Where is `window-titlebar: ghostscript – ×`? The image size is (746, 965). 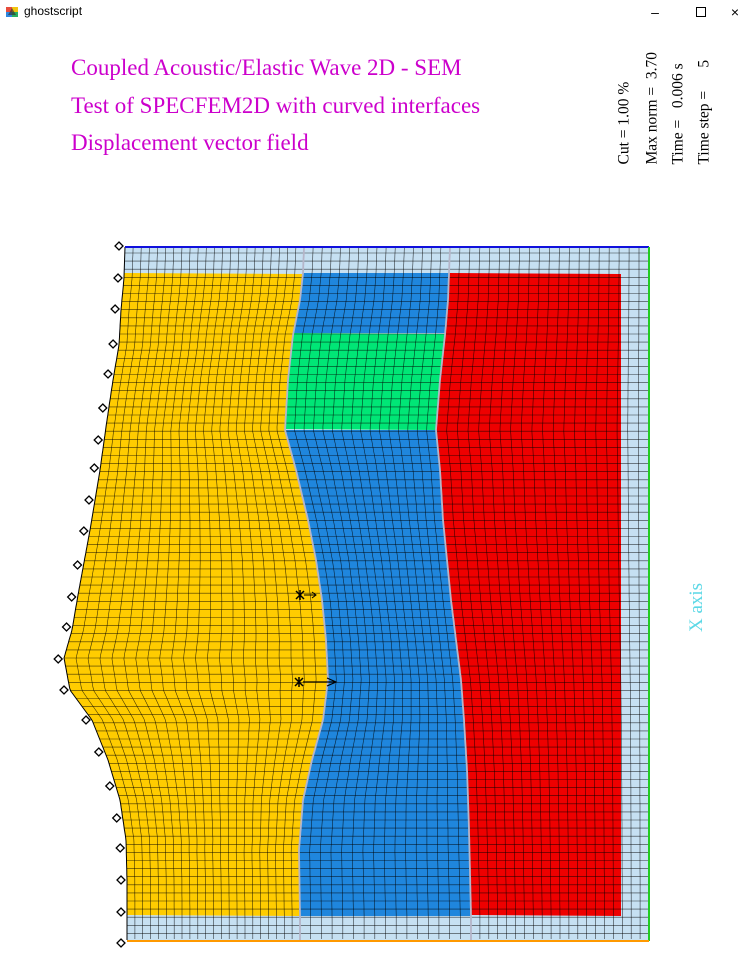 window-titlebar: ghostscript – × is located at coordinates (373, 12).